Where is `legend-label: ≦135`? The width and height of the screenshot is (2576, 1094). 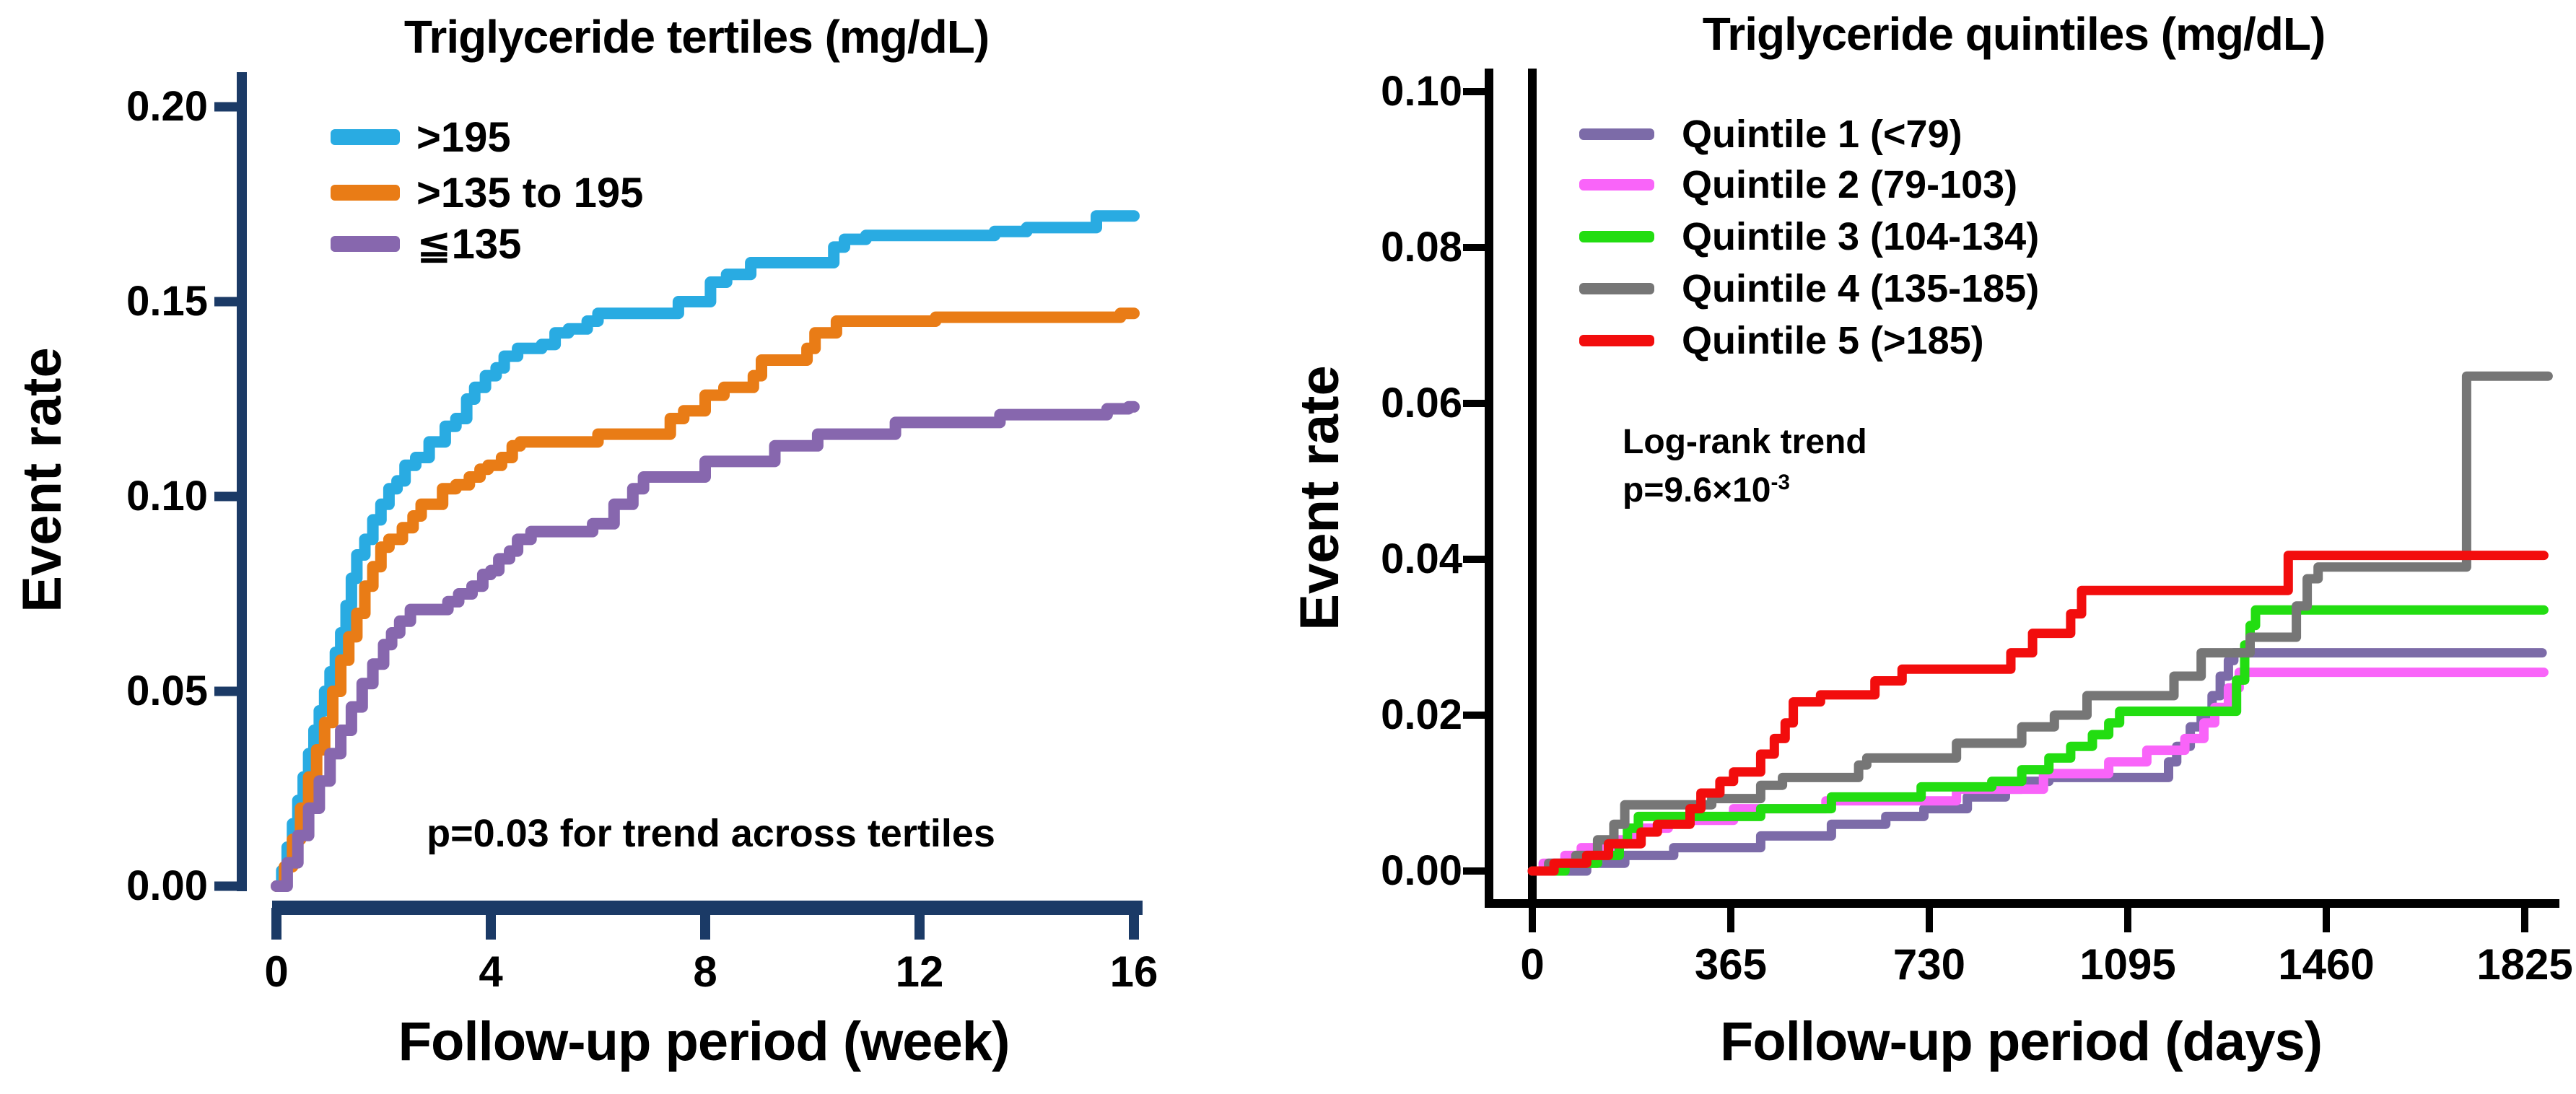
legend-label: ≦135 is located at coordinates (469, 245).